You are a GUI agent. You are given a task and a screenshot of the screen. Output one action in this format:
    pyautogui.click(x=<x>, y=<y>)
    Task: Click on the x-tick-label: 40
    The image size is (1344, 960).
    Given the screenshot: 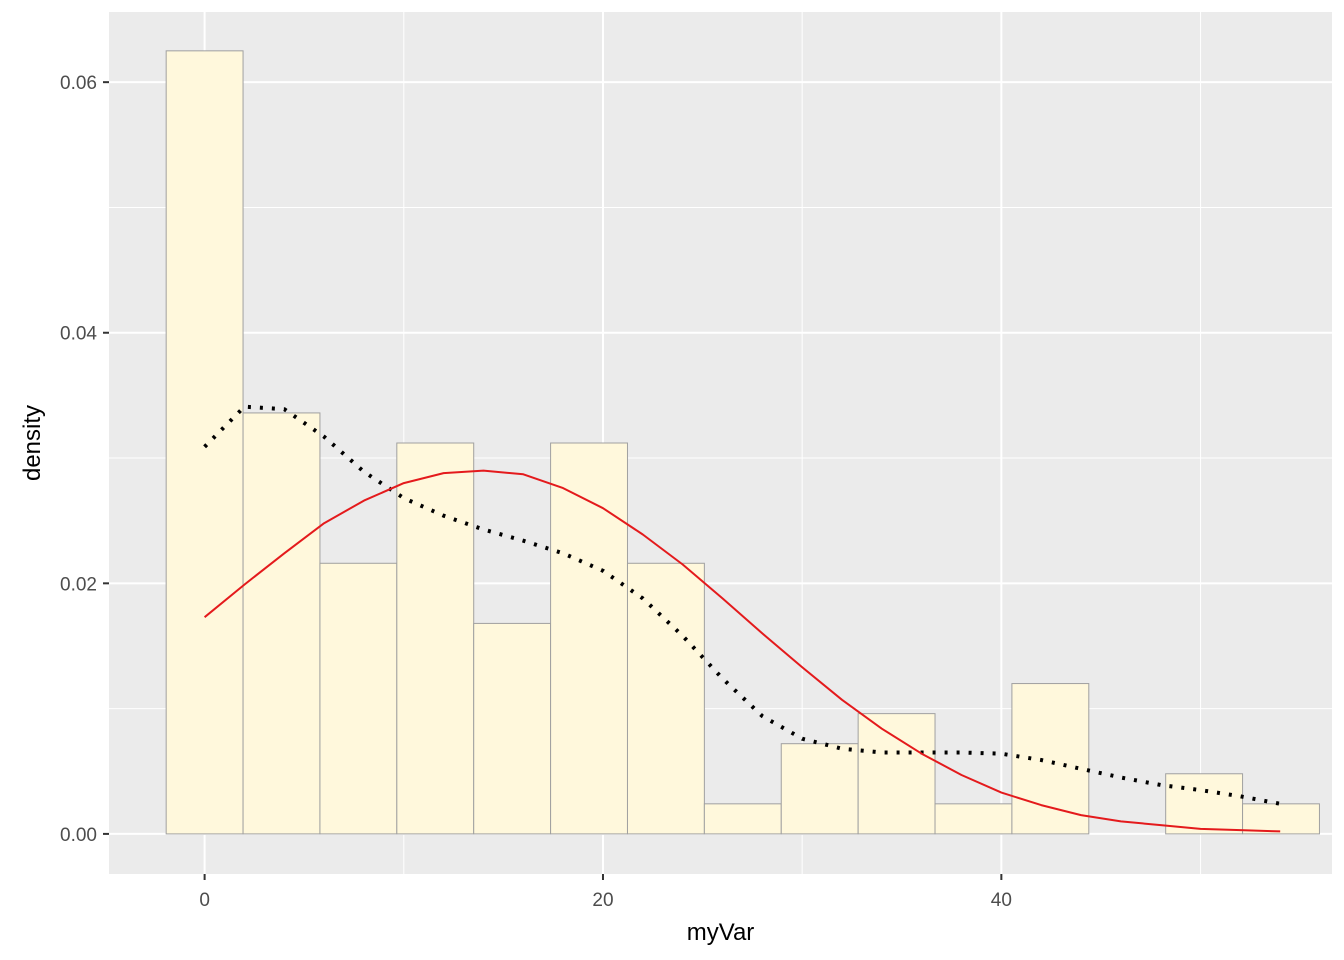 What is the action you would take?
    pyautogui.click(x=1001, y=900)
    